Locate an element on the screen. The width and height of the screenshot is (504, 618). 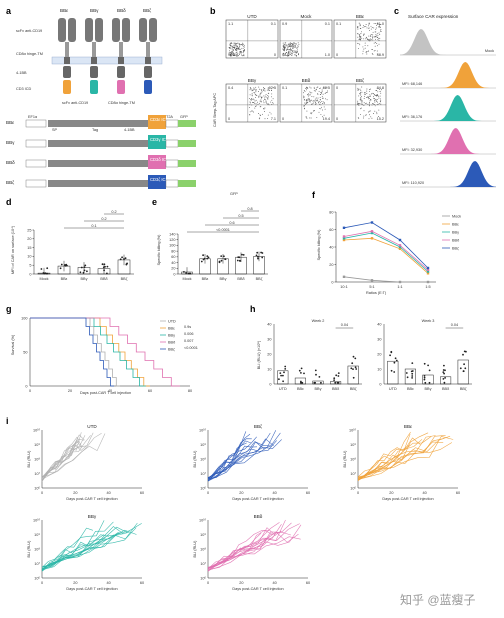
histogram-3: MFI: 36,176 is located at coordinates (448, 108).